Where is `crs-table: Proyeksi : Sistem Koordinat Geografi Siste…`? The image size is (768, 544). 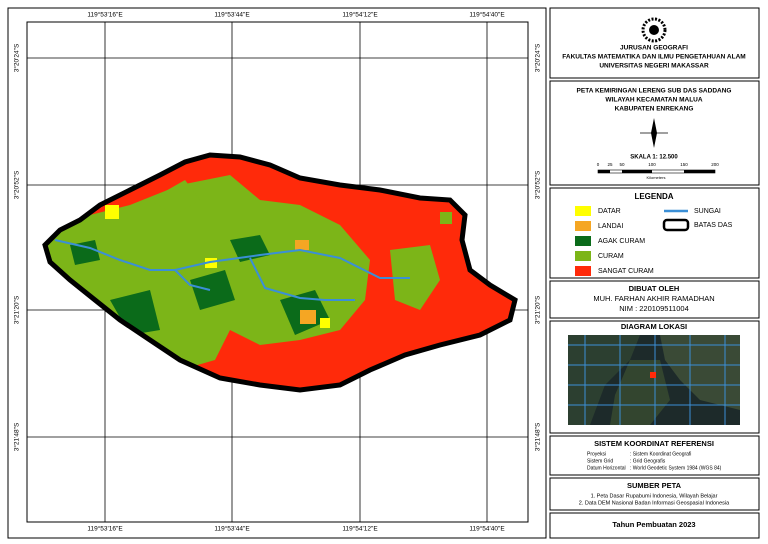
crs-table: Proyeksi : Sistem Koordinat Geografi Siste… is located at coordinates (654, 461).